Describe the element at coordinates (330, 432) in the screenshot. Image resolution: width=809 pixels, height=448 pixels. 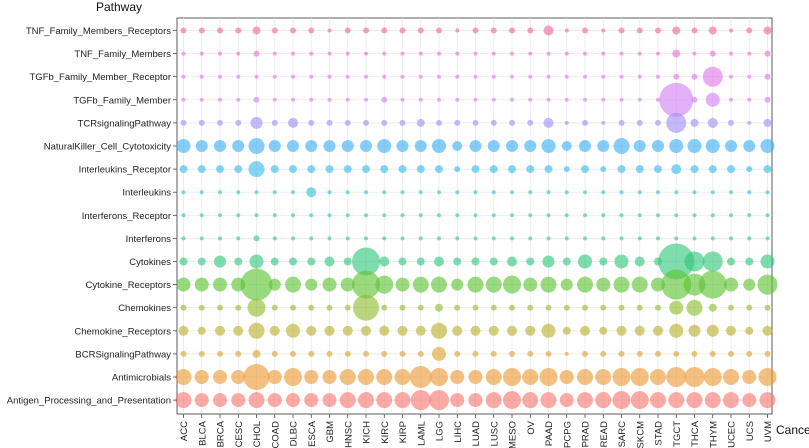
I see `x-tick-label: GBM` at that location.